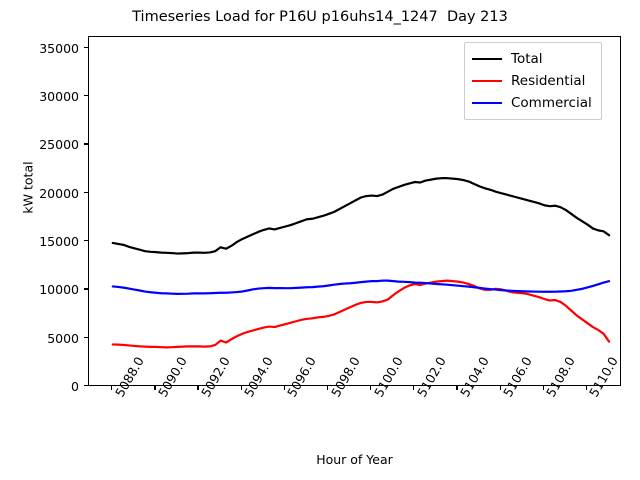 The height and width of the screenshot is (480, 640). I want to click on y-tick-text: 35000, so click(59, 48).